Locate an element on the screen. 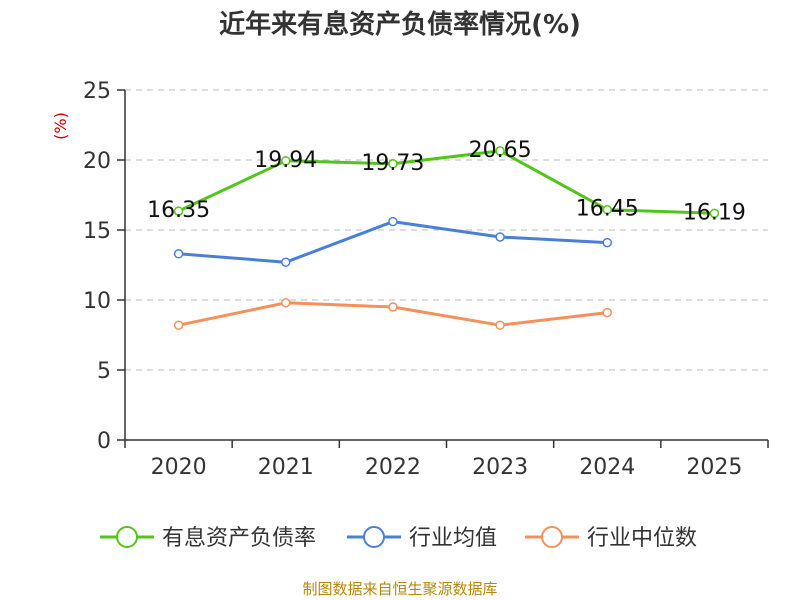 The image size is (800, 600). x-tick-label: 2020 is located at coordinates (179, 467).